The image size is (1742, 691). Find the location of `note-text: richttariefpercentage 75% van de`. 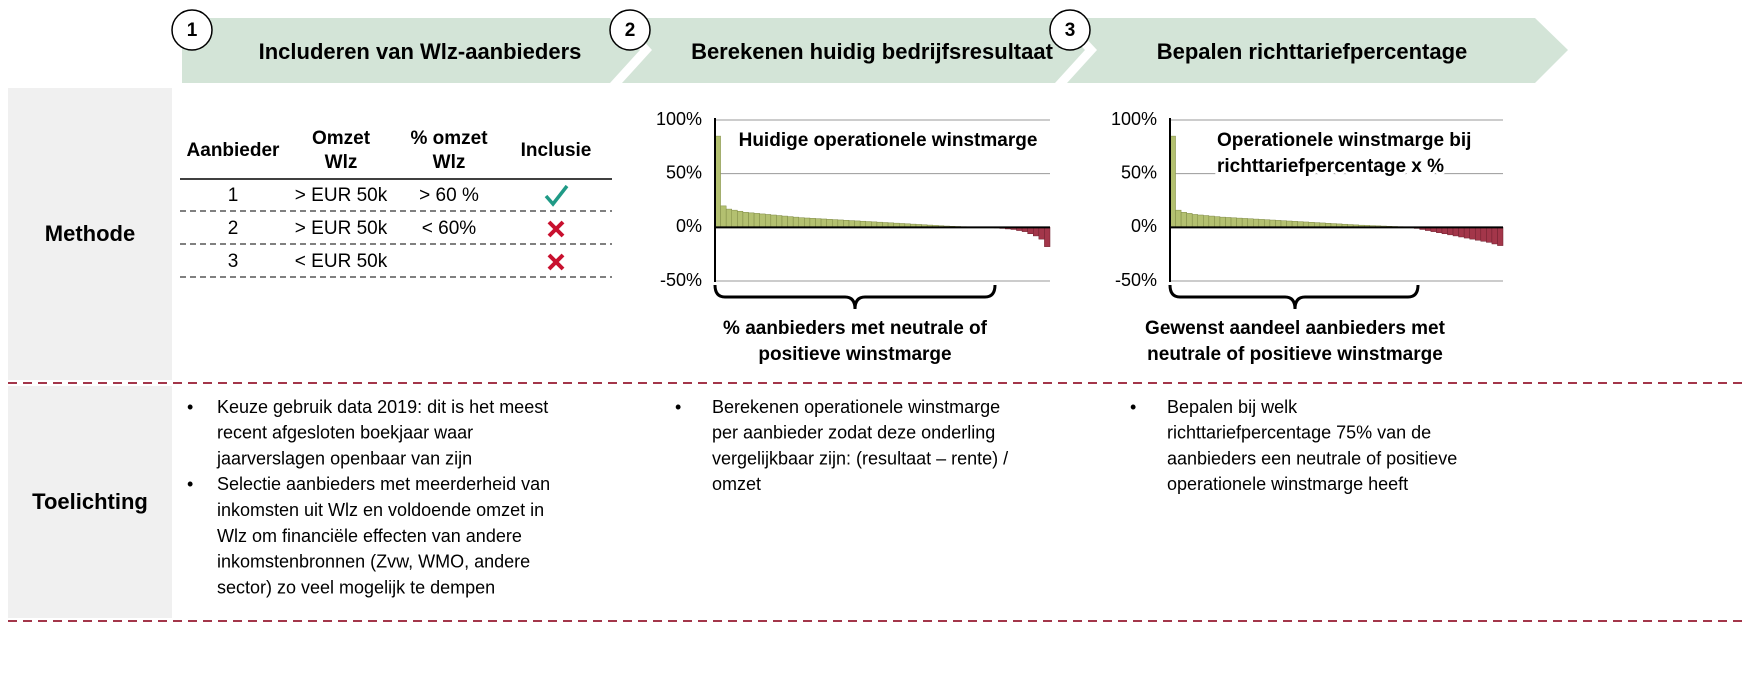

note-text: richttariefpercentage 75% van de is located at coordinates (1299, 433).